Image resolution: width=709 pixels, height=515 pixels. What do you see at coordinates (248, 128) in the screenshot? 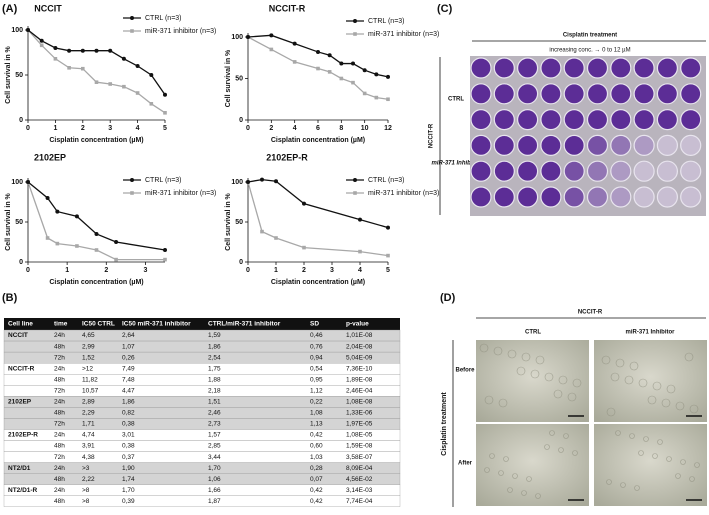
I see `x-tick-label: 0` at bounding box center [248, 128].